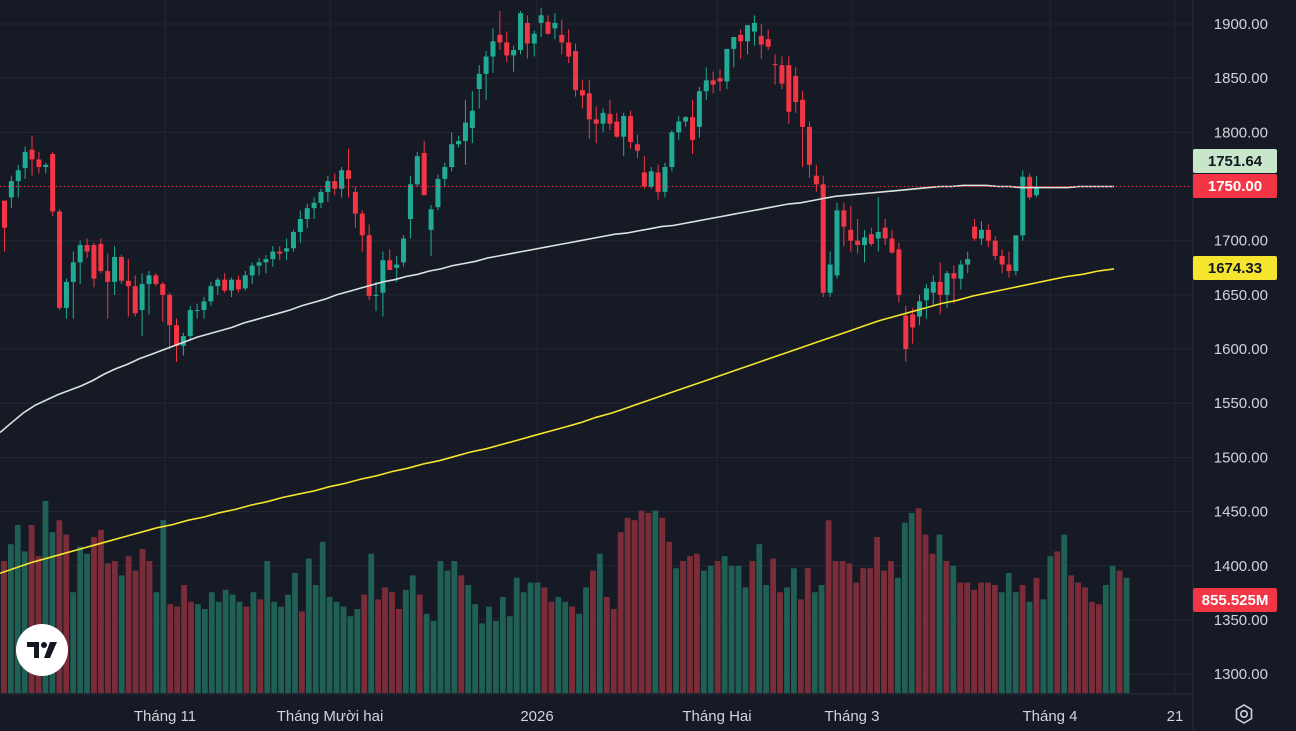 The image size is (1296, 731). What do you see at coordinates (851, 716) in the screenshot?
I see `time-tick-label: Tháng 3` at bounding box center [851, 716].